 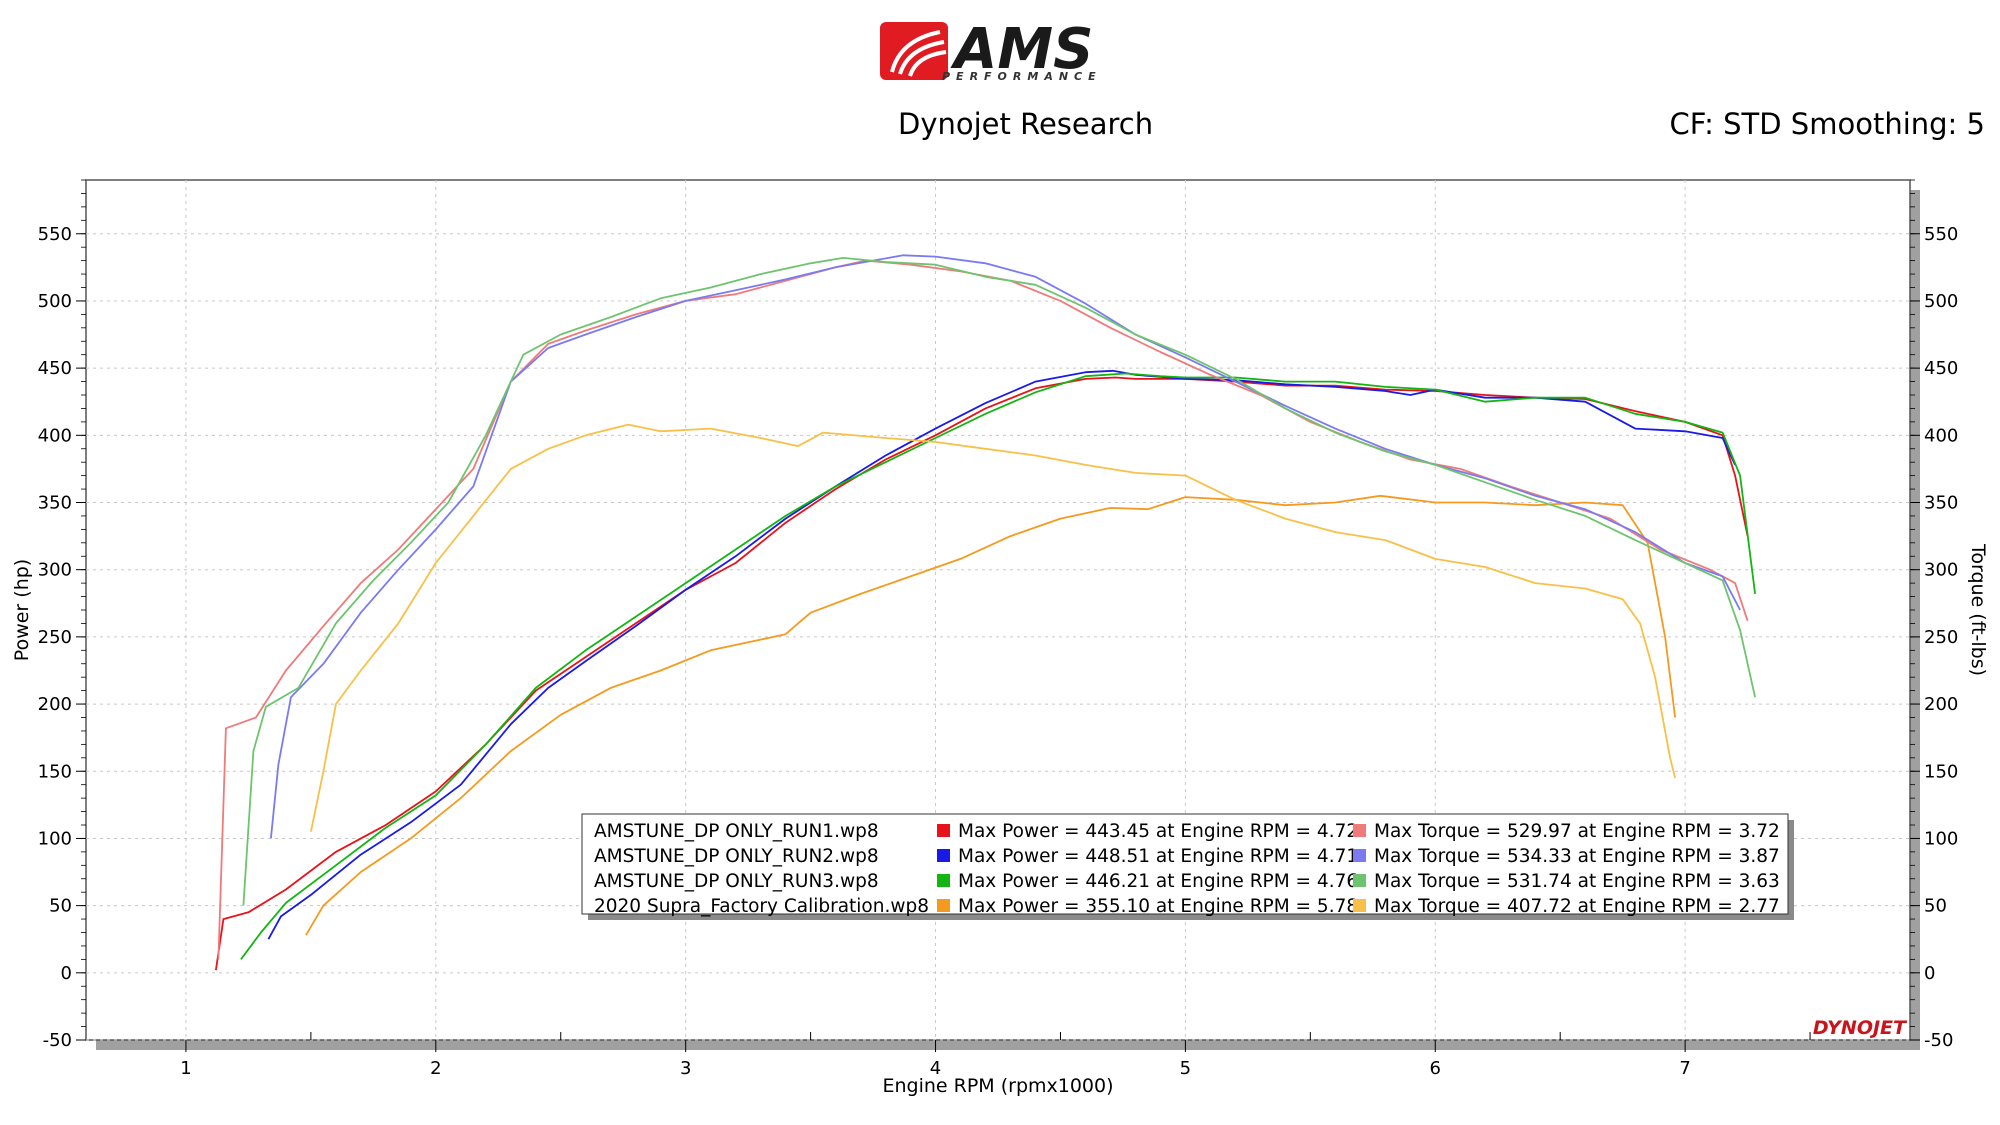 I want to click on y2-tick-label: 350, so click(x=1941, y=503).